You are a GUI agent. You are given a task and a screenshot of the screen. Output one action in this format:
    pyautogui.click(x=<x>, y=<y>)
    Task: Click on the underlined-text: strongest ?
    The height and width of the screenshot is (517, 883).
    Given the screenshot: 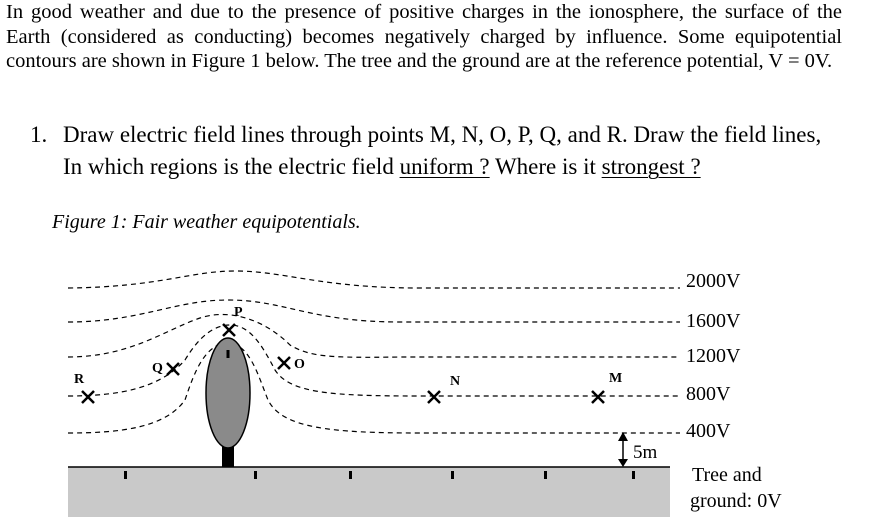 What is the action you would take?
    pyautogui.click(x=651, y=166)
    